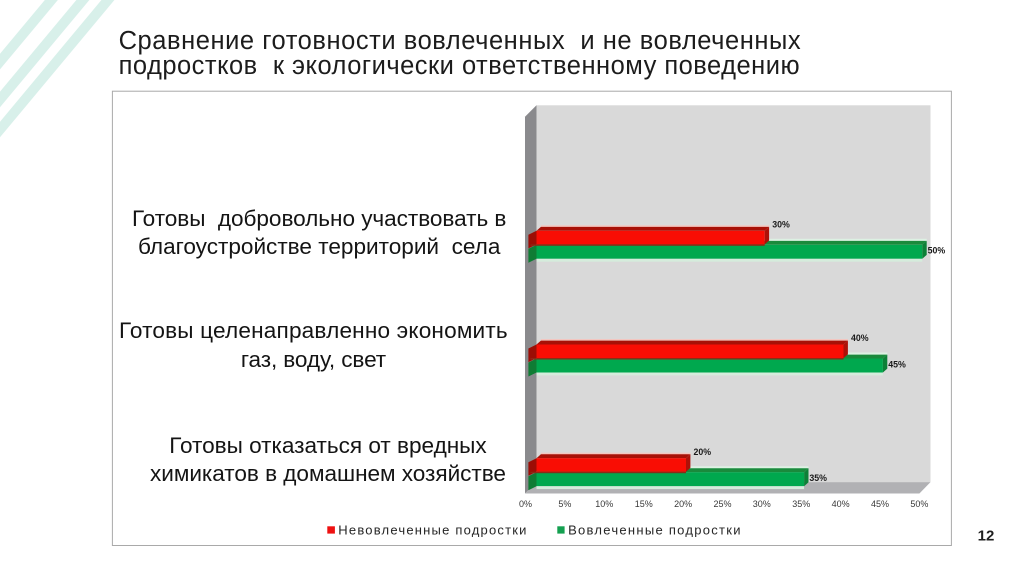 Image resolution: width=1024 pixels, height=574 pixels. What do you see at coordinates (328, 473) in the screenshot?
I see `svg-text: химикатов в домашнем хозяйстве` at bounding box center [328, 473].